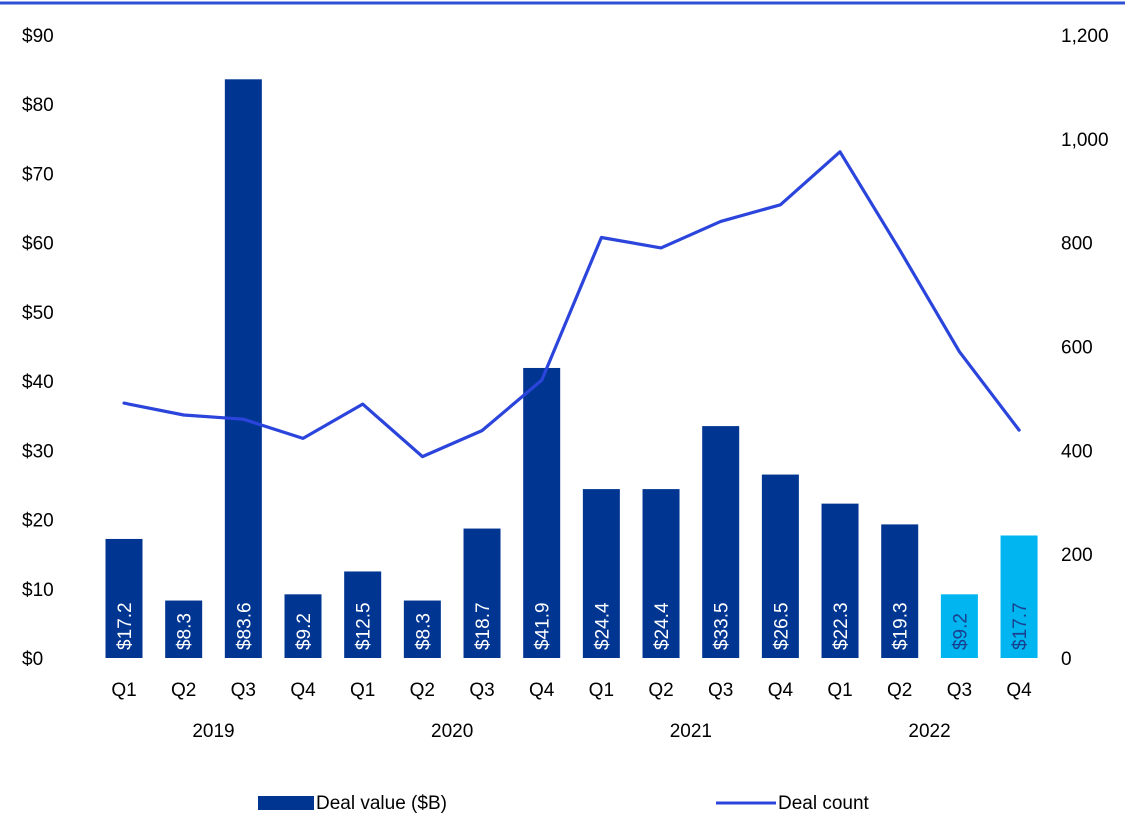 This screenshot has width=1125, height=816. Describe the element at coordinates (213, 731) in the screenshot. I see `year-label: 2019` at that location.